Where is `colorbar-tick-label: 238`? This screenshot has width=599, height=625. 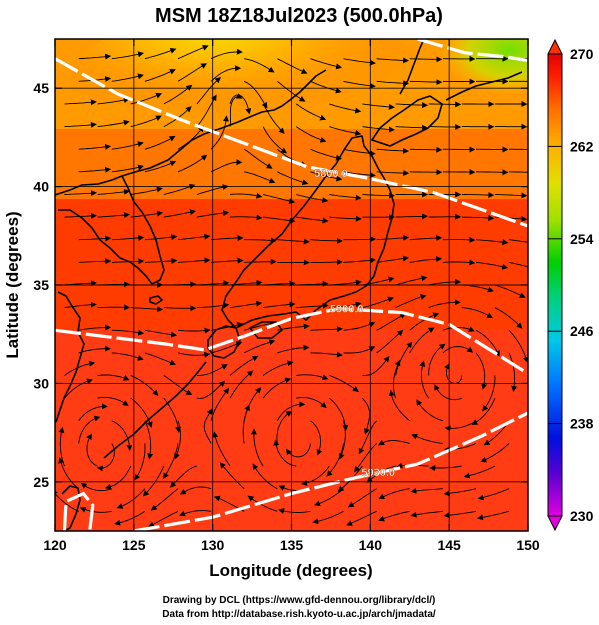
colorbar-tick-label: 238 is located at coordinates (582, 424).